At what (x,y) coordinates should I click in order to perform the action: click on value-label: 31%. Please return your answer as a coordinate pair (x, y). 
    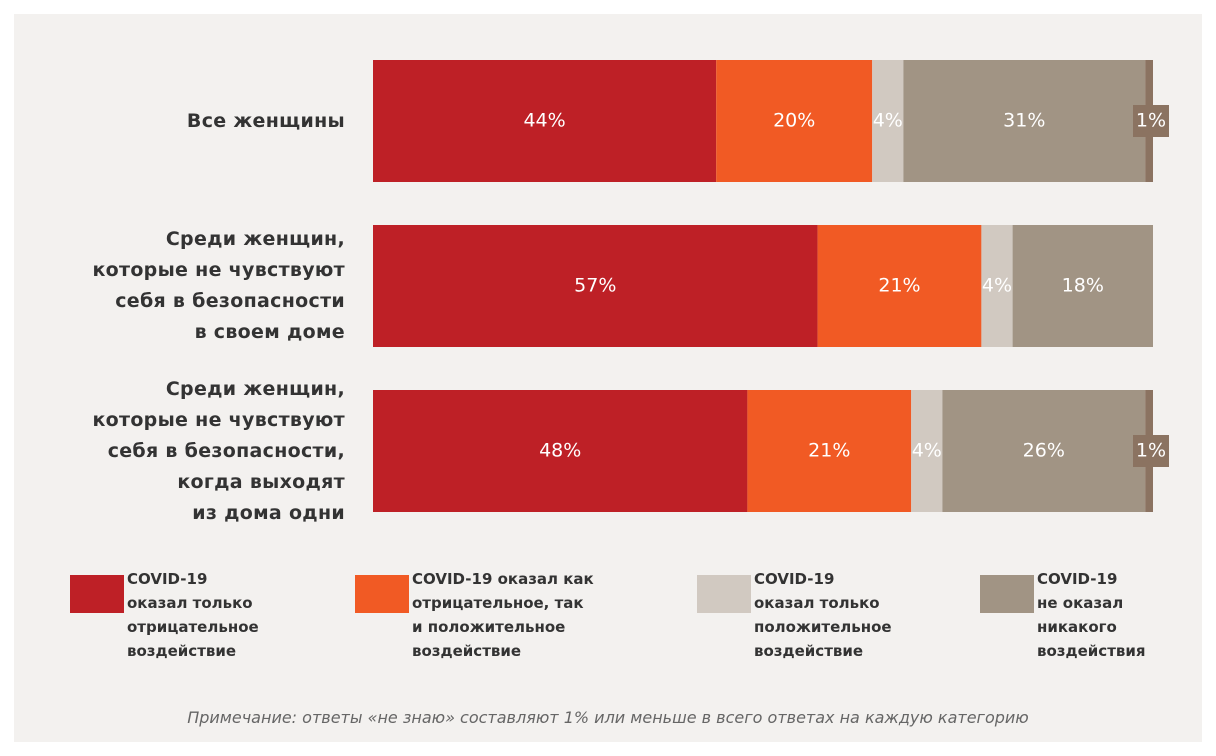
    Looking at the image, I should click on (1024, 121).